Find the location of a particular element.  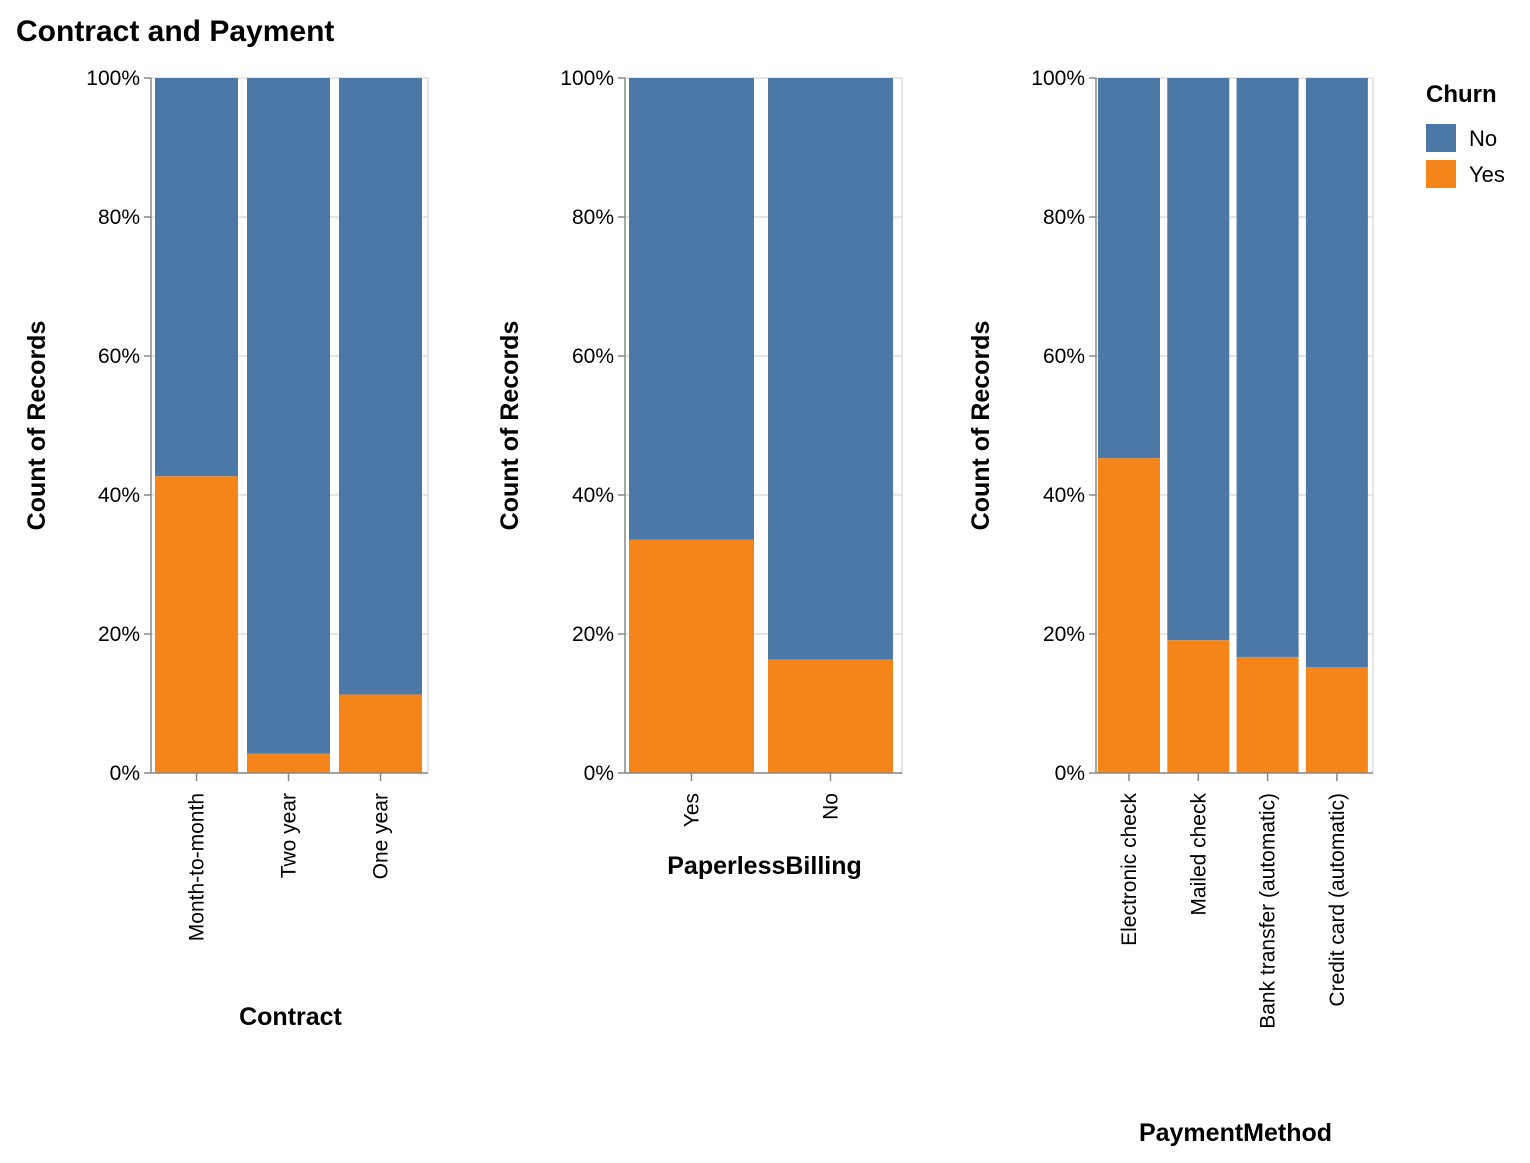

x-tick-label: Two year is located at coordinates (289, 835).